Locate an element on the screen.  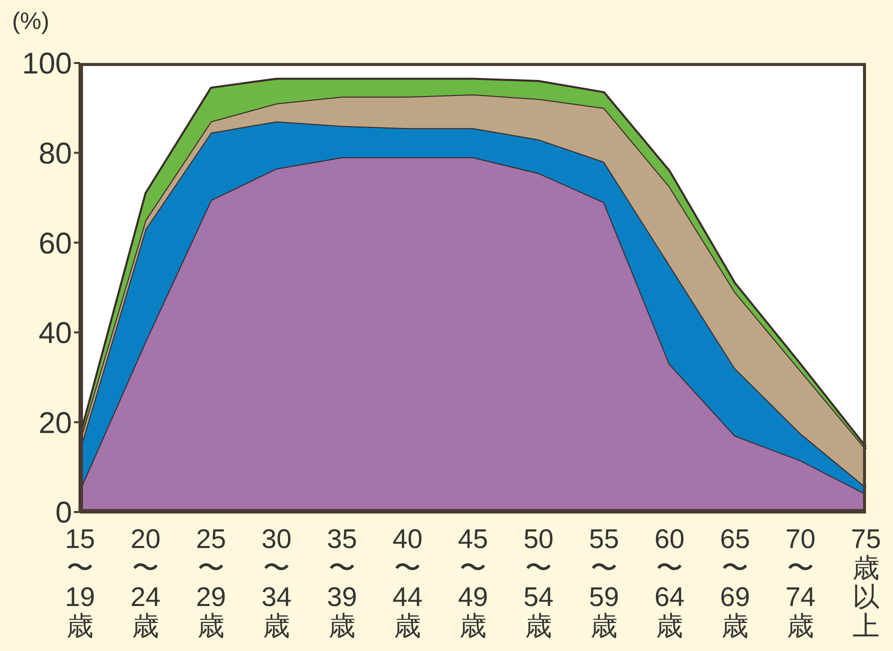
x-tick-label: 25〜29歳 is located at coordinates (211, 582).